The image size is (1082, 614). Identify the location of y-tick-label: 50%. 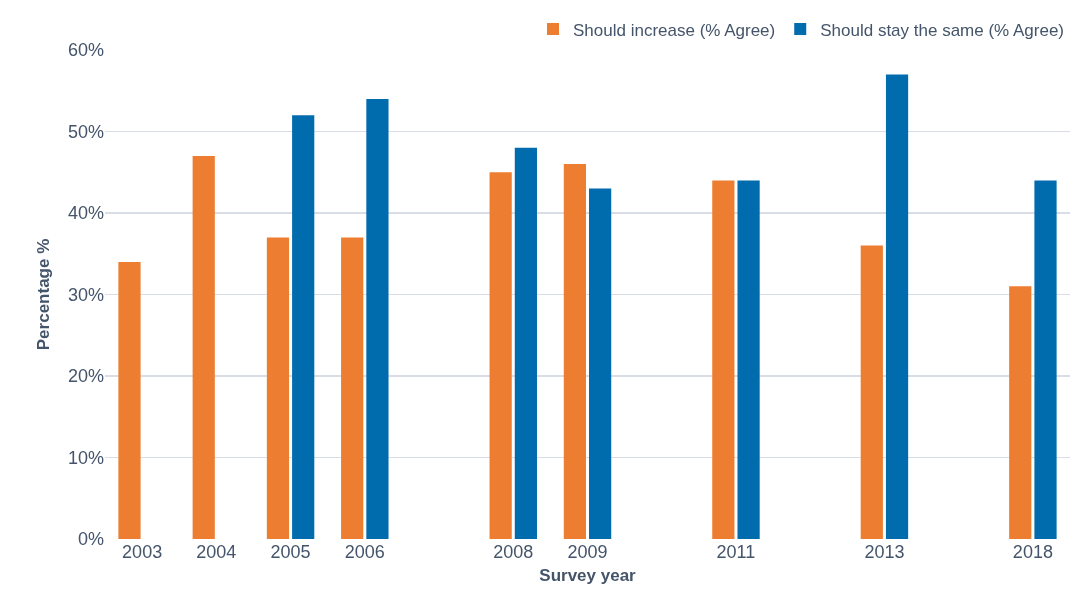
(85, 131).